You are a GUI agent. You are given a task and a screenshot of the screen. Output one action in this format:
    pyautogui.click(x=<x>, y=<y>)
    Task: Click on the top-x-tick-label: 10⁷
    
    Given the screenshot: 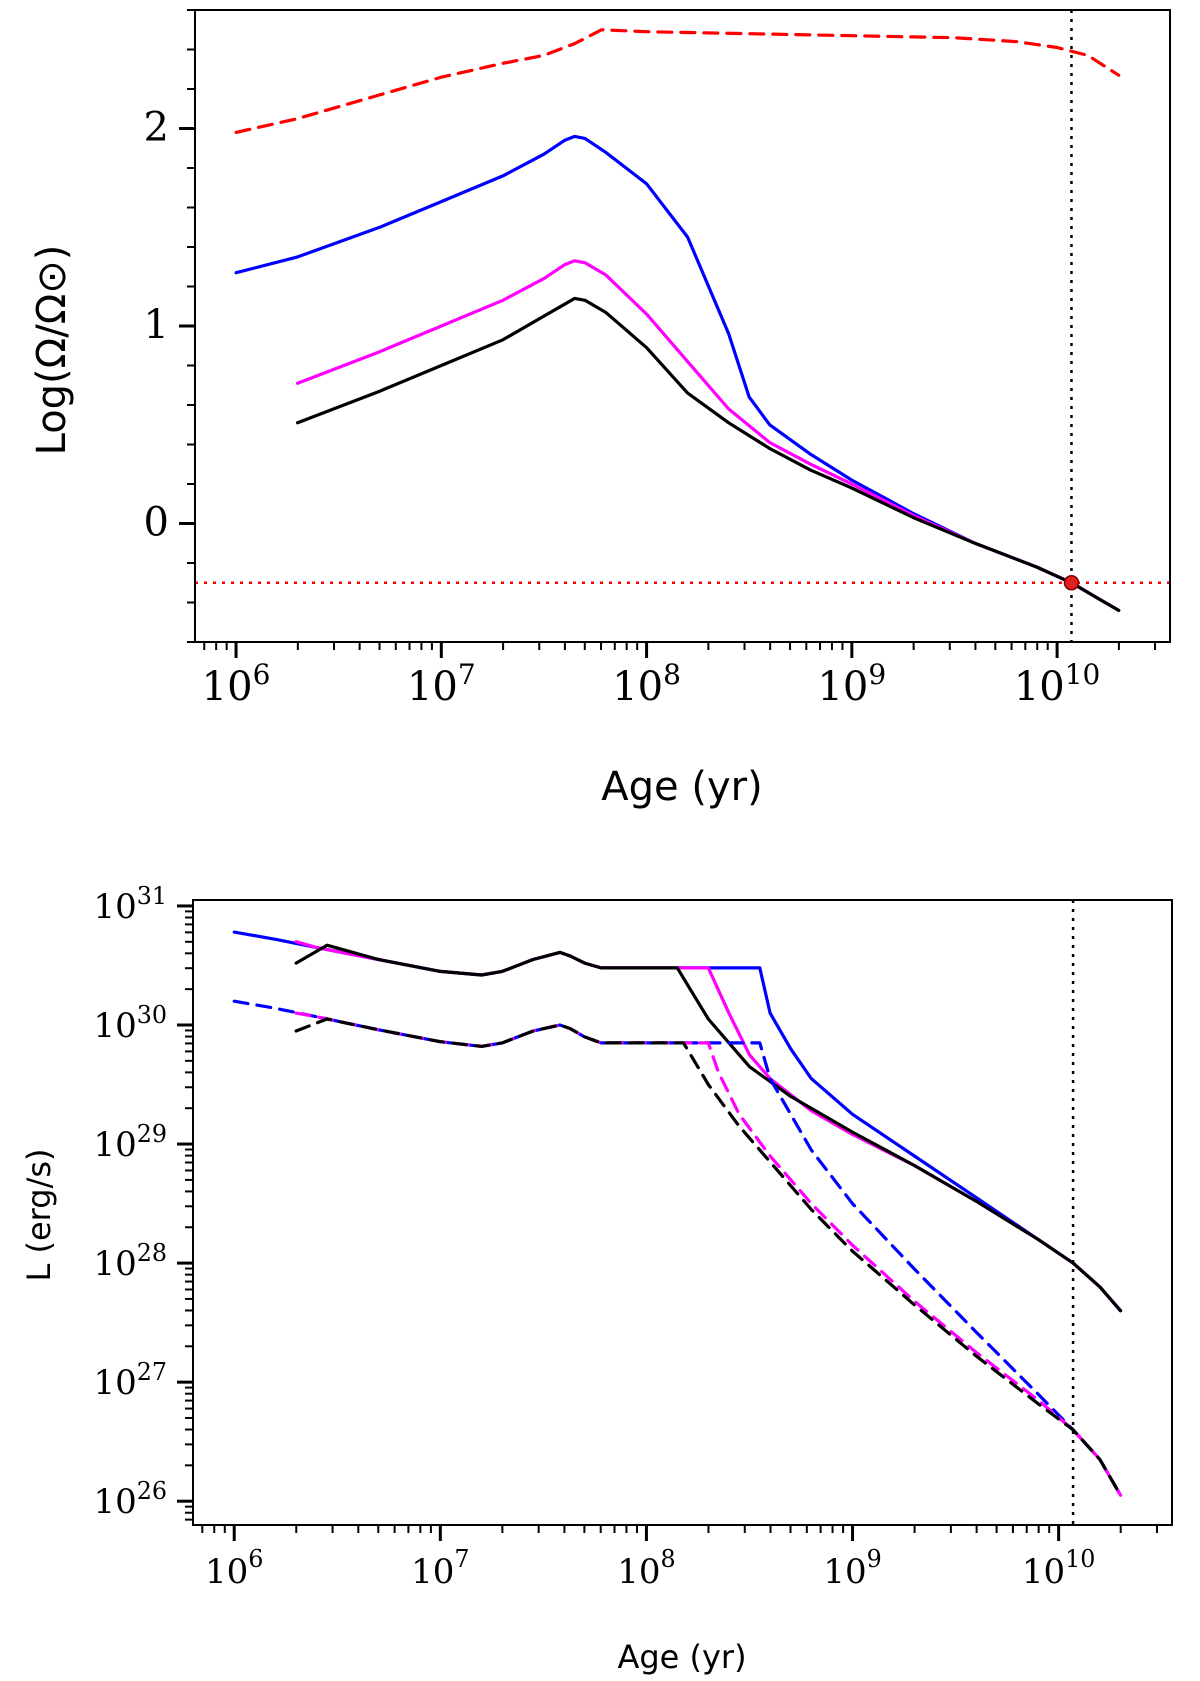 What is the action you would take?
    pyautogui.click(x=441, y=684)
    